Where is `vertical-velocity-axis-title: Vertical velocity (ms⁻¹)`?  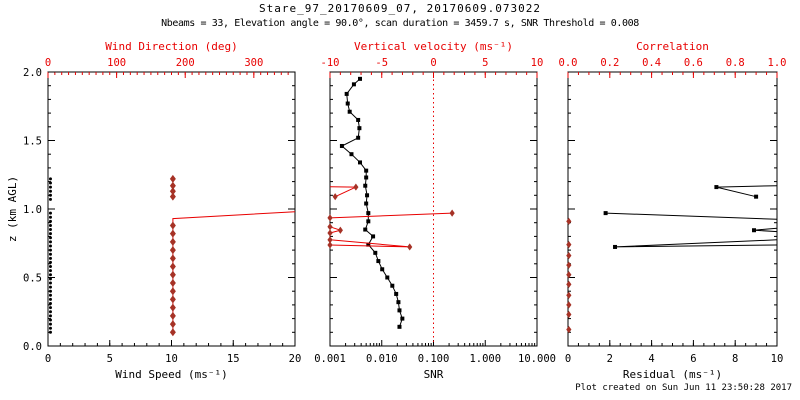
vertical-velocity-axis-title: Vertical velocity (ms⁻¹) is located at coordinates (433, 46).